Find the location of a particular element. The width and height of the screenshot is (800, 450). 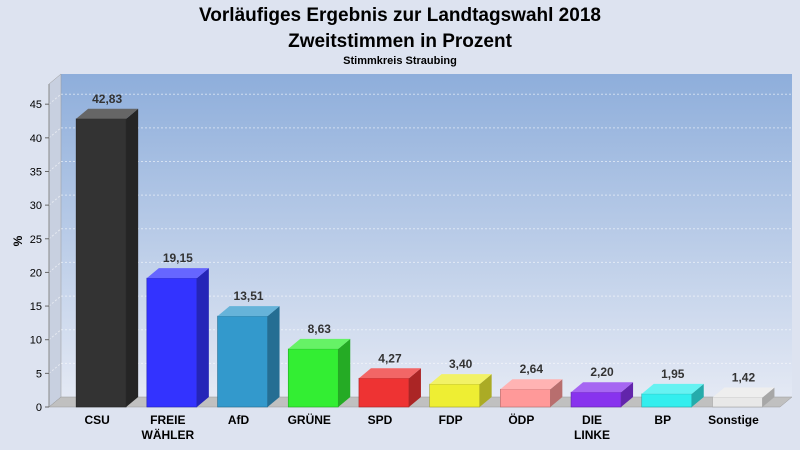

y-tick-label: 10 is located at coordinates (36, 341).